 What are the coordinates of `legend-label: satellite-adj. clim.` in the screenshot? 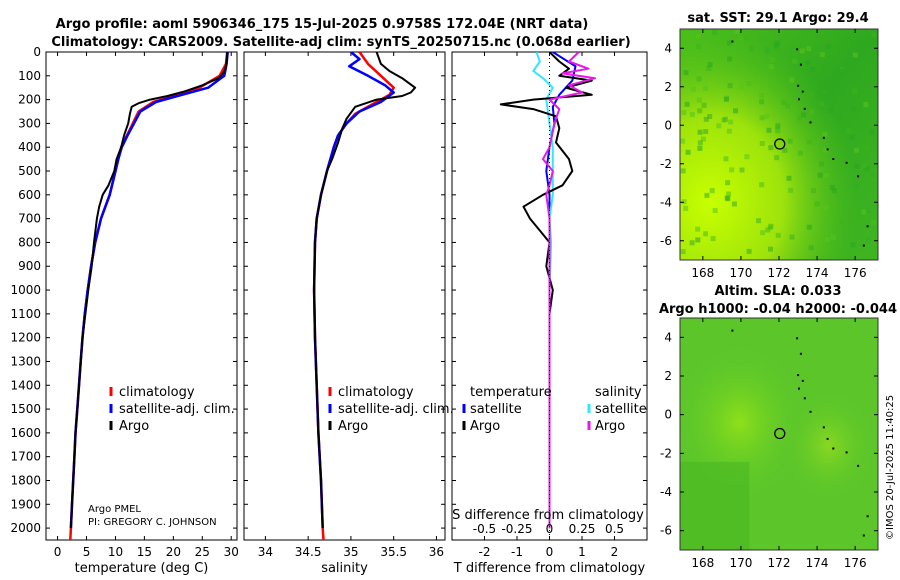 It's located at (396, 409).